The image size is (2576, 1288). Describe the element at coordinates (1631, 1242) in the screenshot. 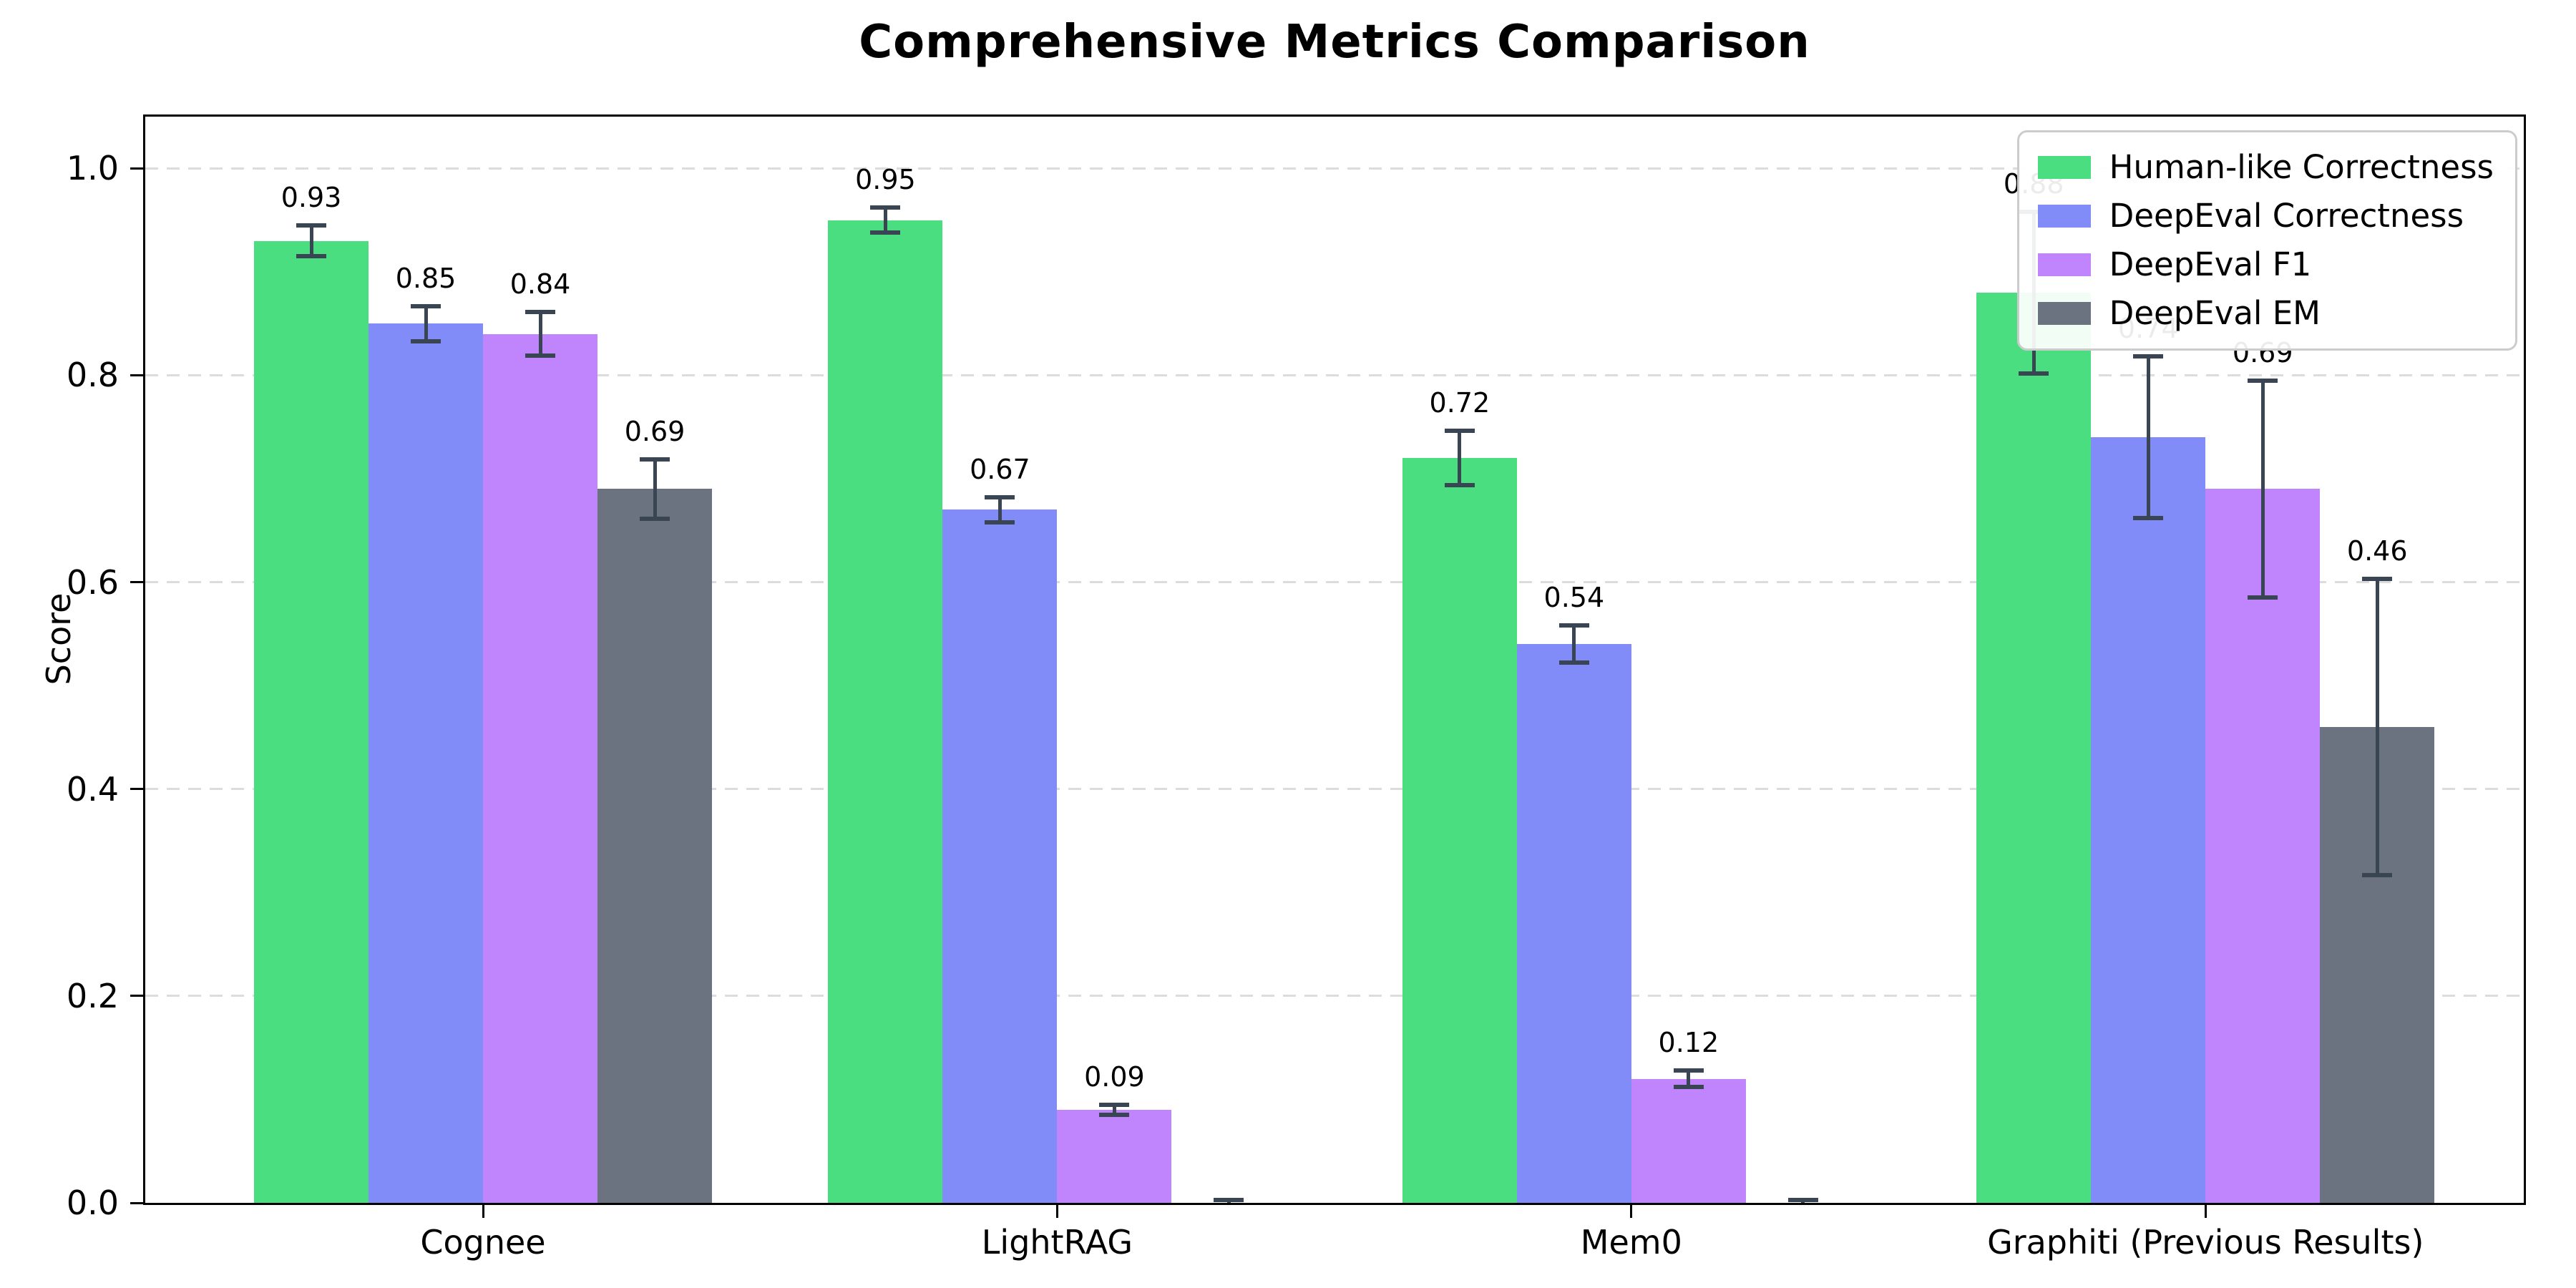

I see `x-tick-label: Mem0` at that location.